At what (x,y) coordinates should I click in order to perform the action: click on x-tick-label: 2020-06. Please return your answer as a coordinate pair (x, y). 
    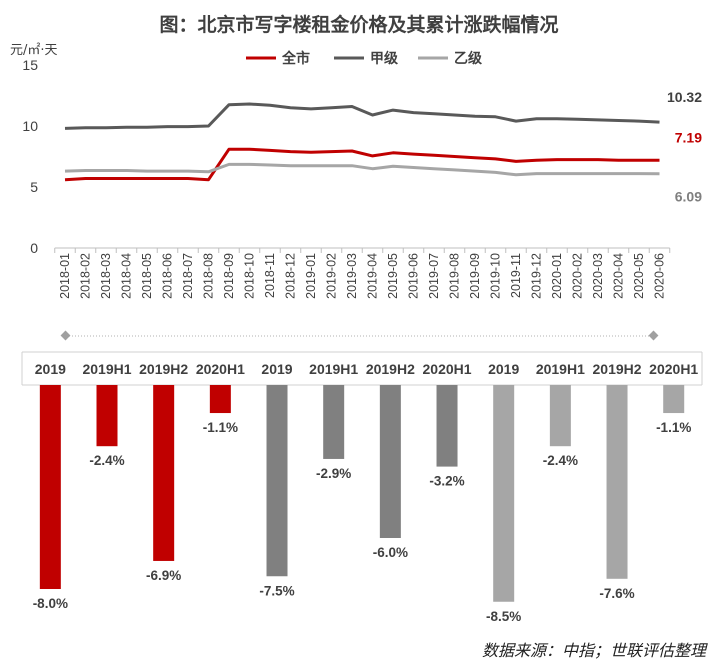
    Looking at the image, I should click on (660, 276).